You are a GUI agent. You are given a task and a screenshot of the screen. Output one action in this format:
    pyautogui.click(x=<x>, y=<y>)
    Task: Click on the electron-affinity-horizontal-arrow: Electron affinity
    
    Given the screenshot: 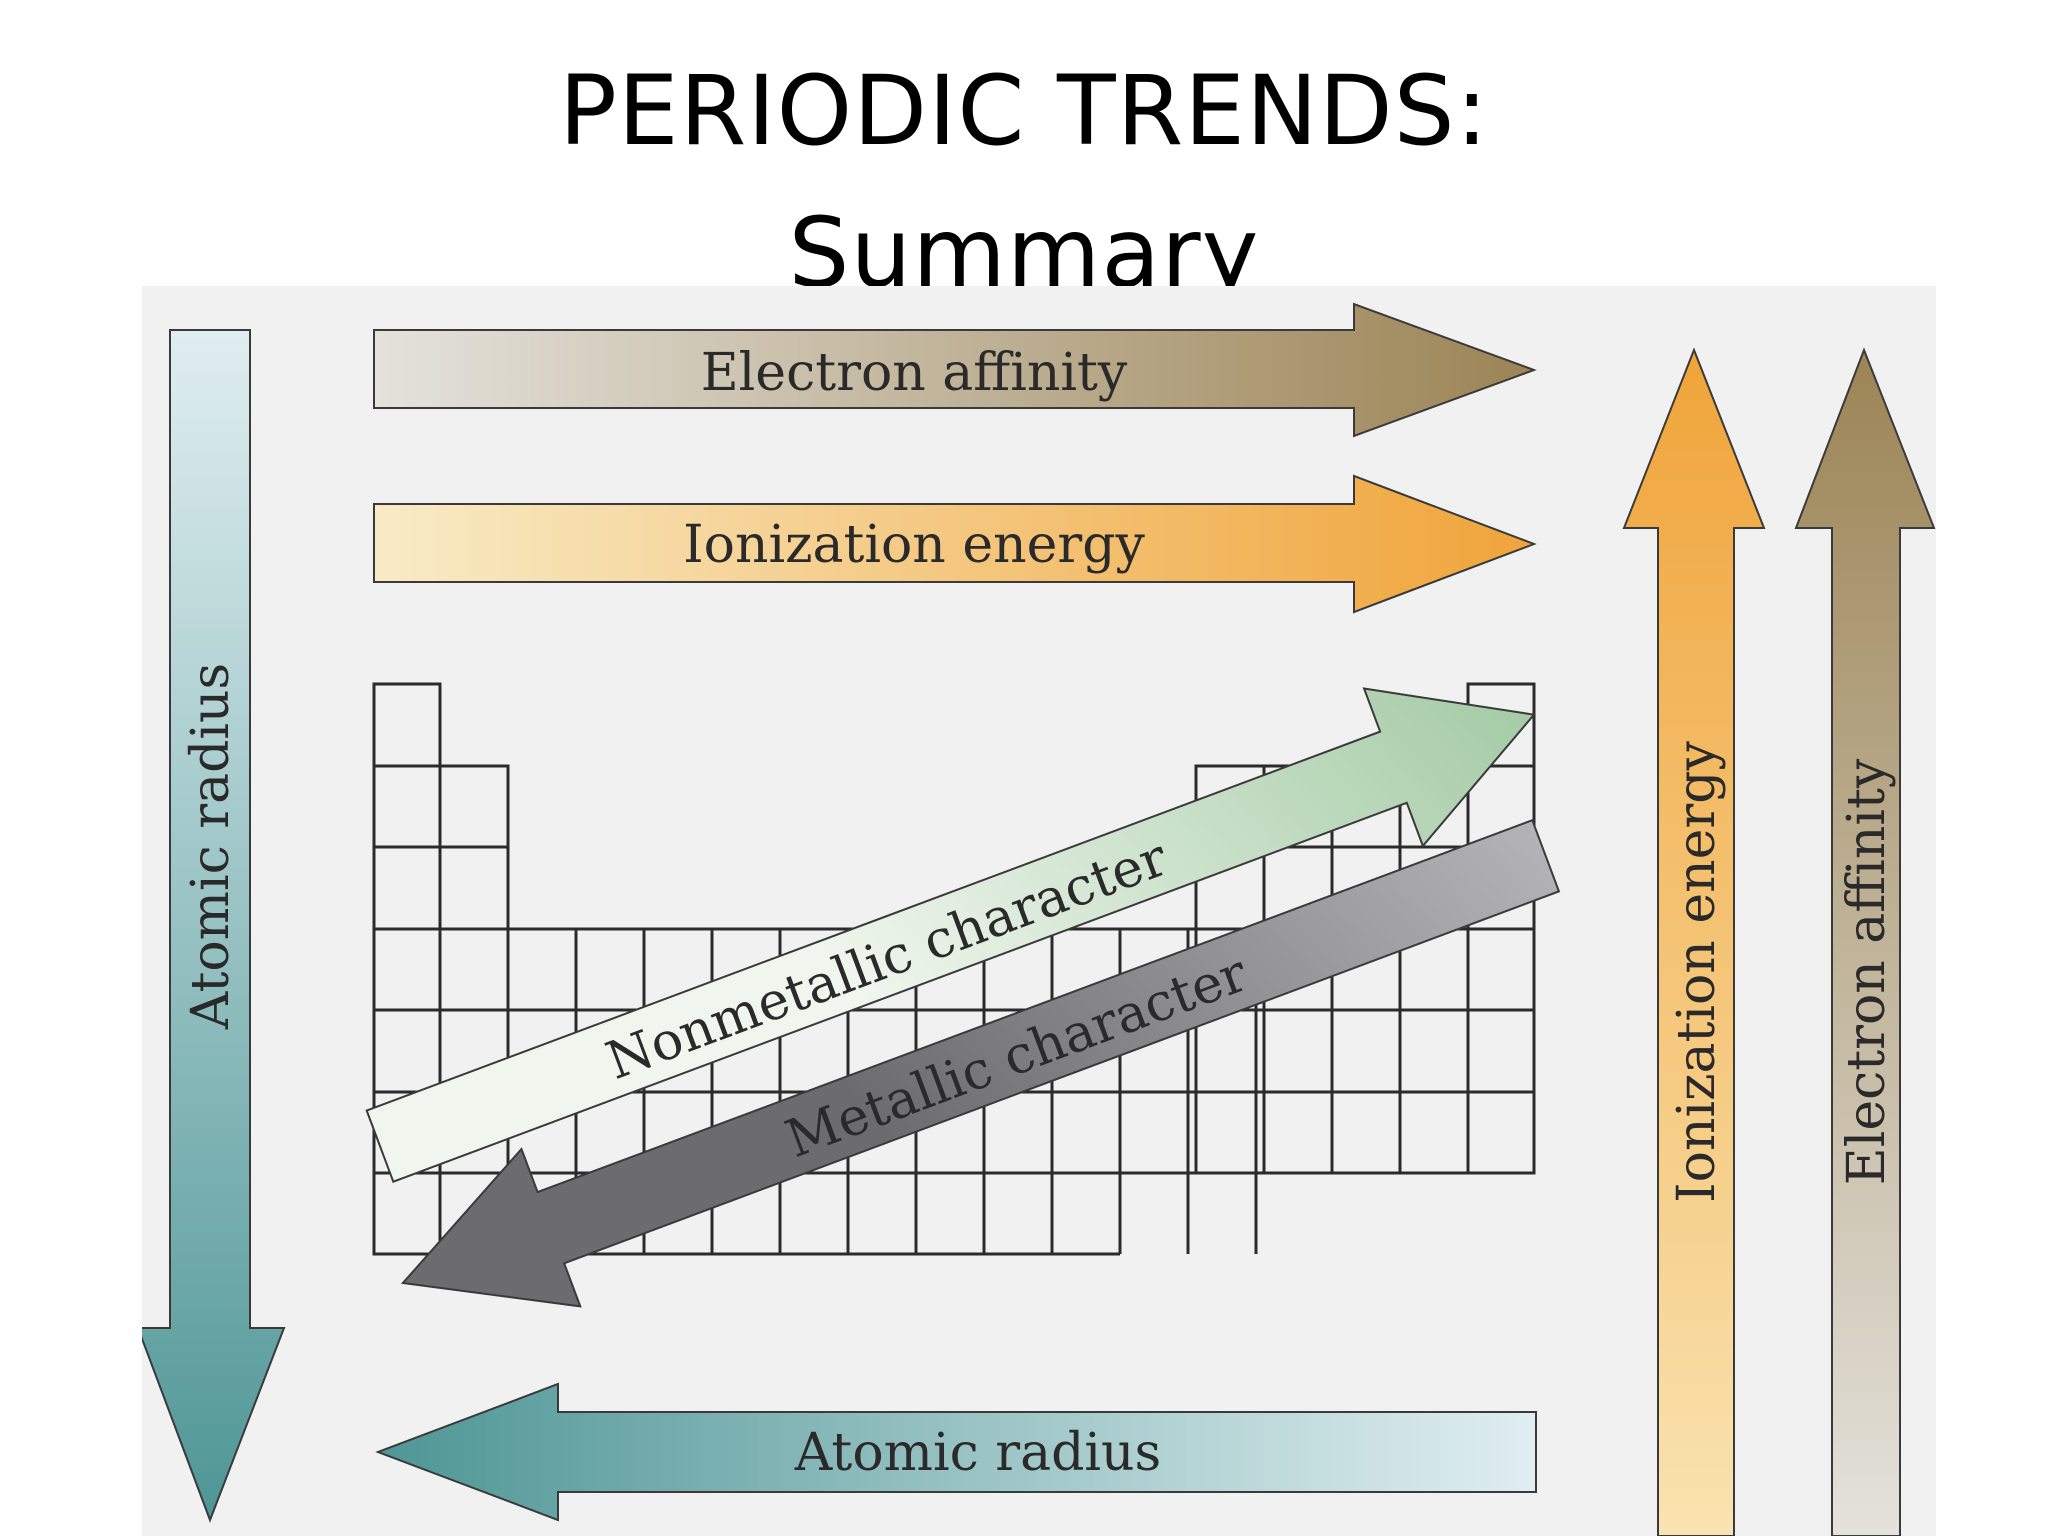 What is the action you would take?
    pyautogui.click(x=955, y=370)
    